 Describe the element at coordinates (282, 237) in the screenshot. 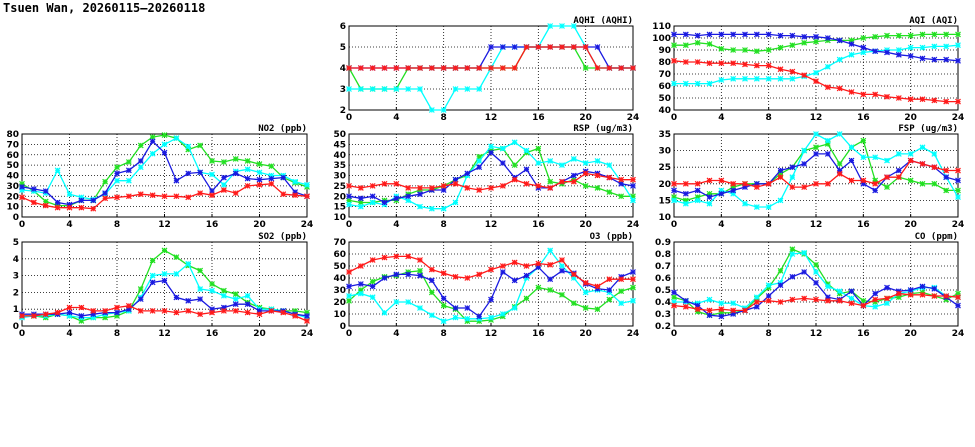

I see `panel-title: SO2 (ppb)` at that location.